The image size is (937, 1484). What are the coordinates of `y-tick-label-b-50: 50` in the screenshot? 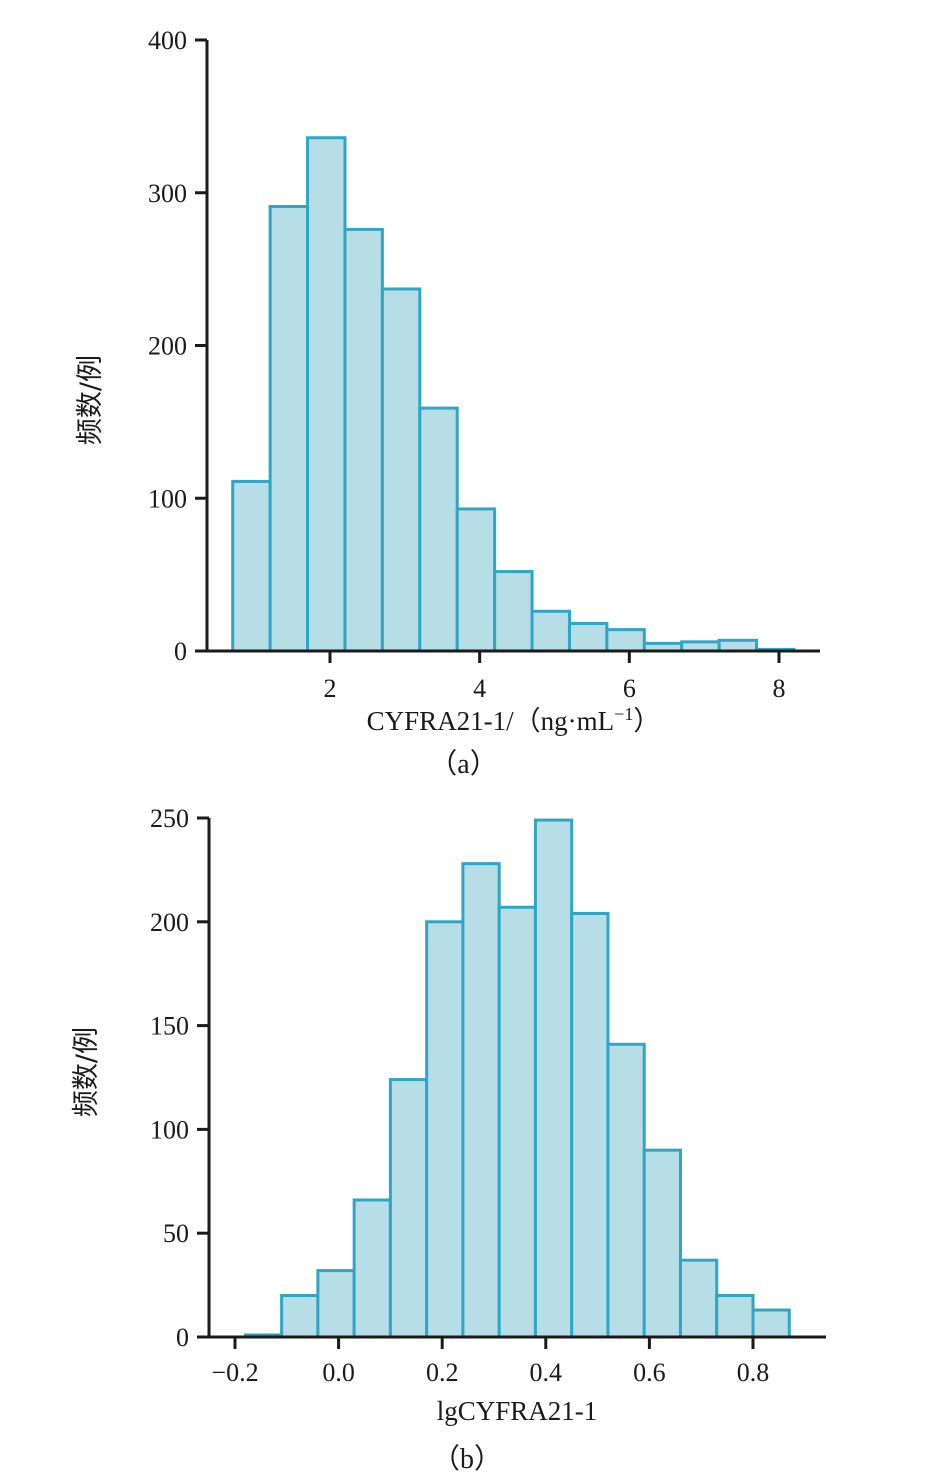 It's located at (176, 1233).